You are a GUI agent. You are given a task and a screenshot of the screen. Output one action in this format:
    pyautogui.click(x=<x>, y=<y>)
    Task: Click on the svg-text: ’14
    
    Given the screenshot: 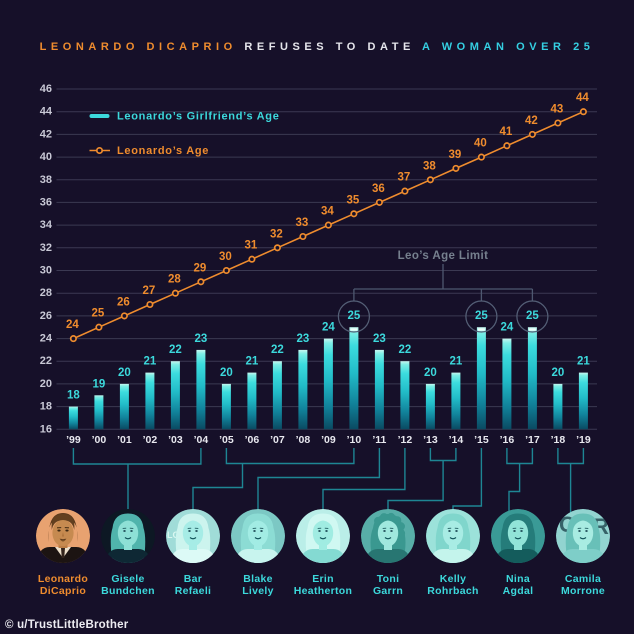 What is the action you would take?
    pyautogui.click(x=456, y=440)
    